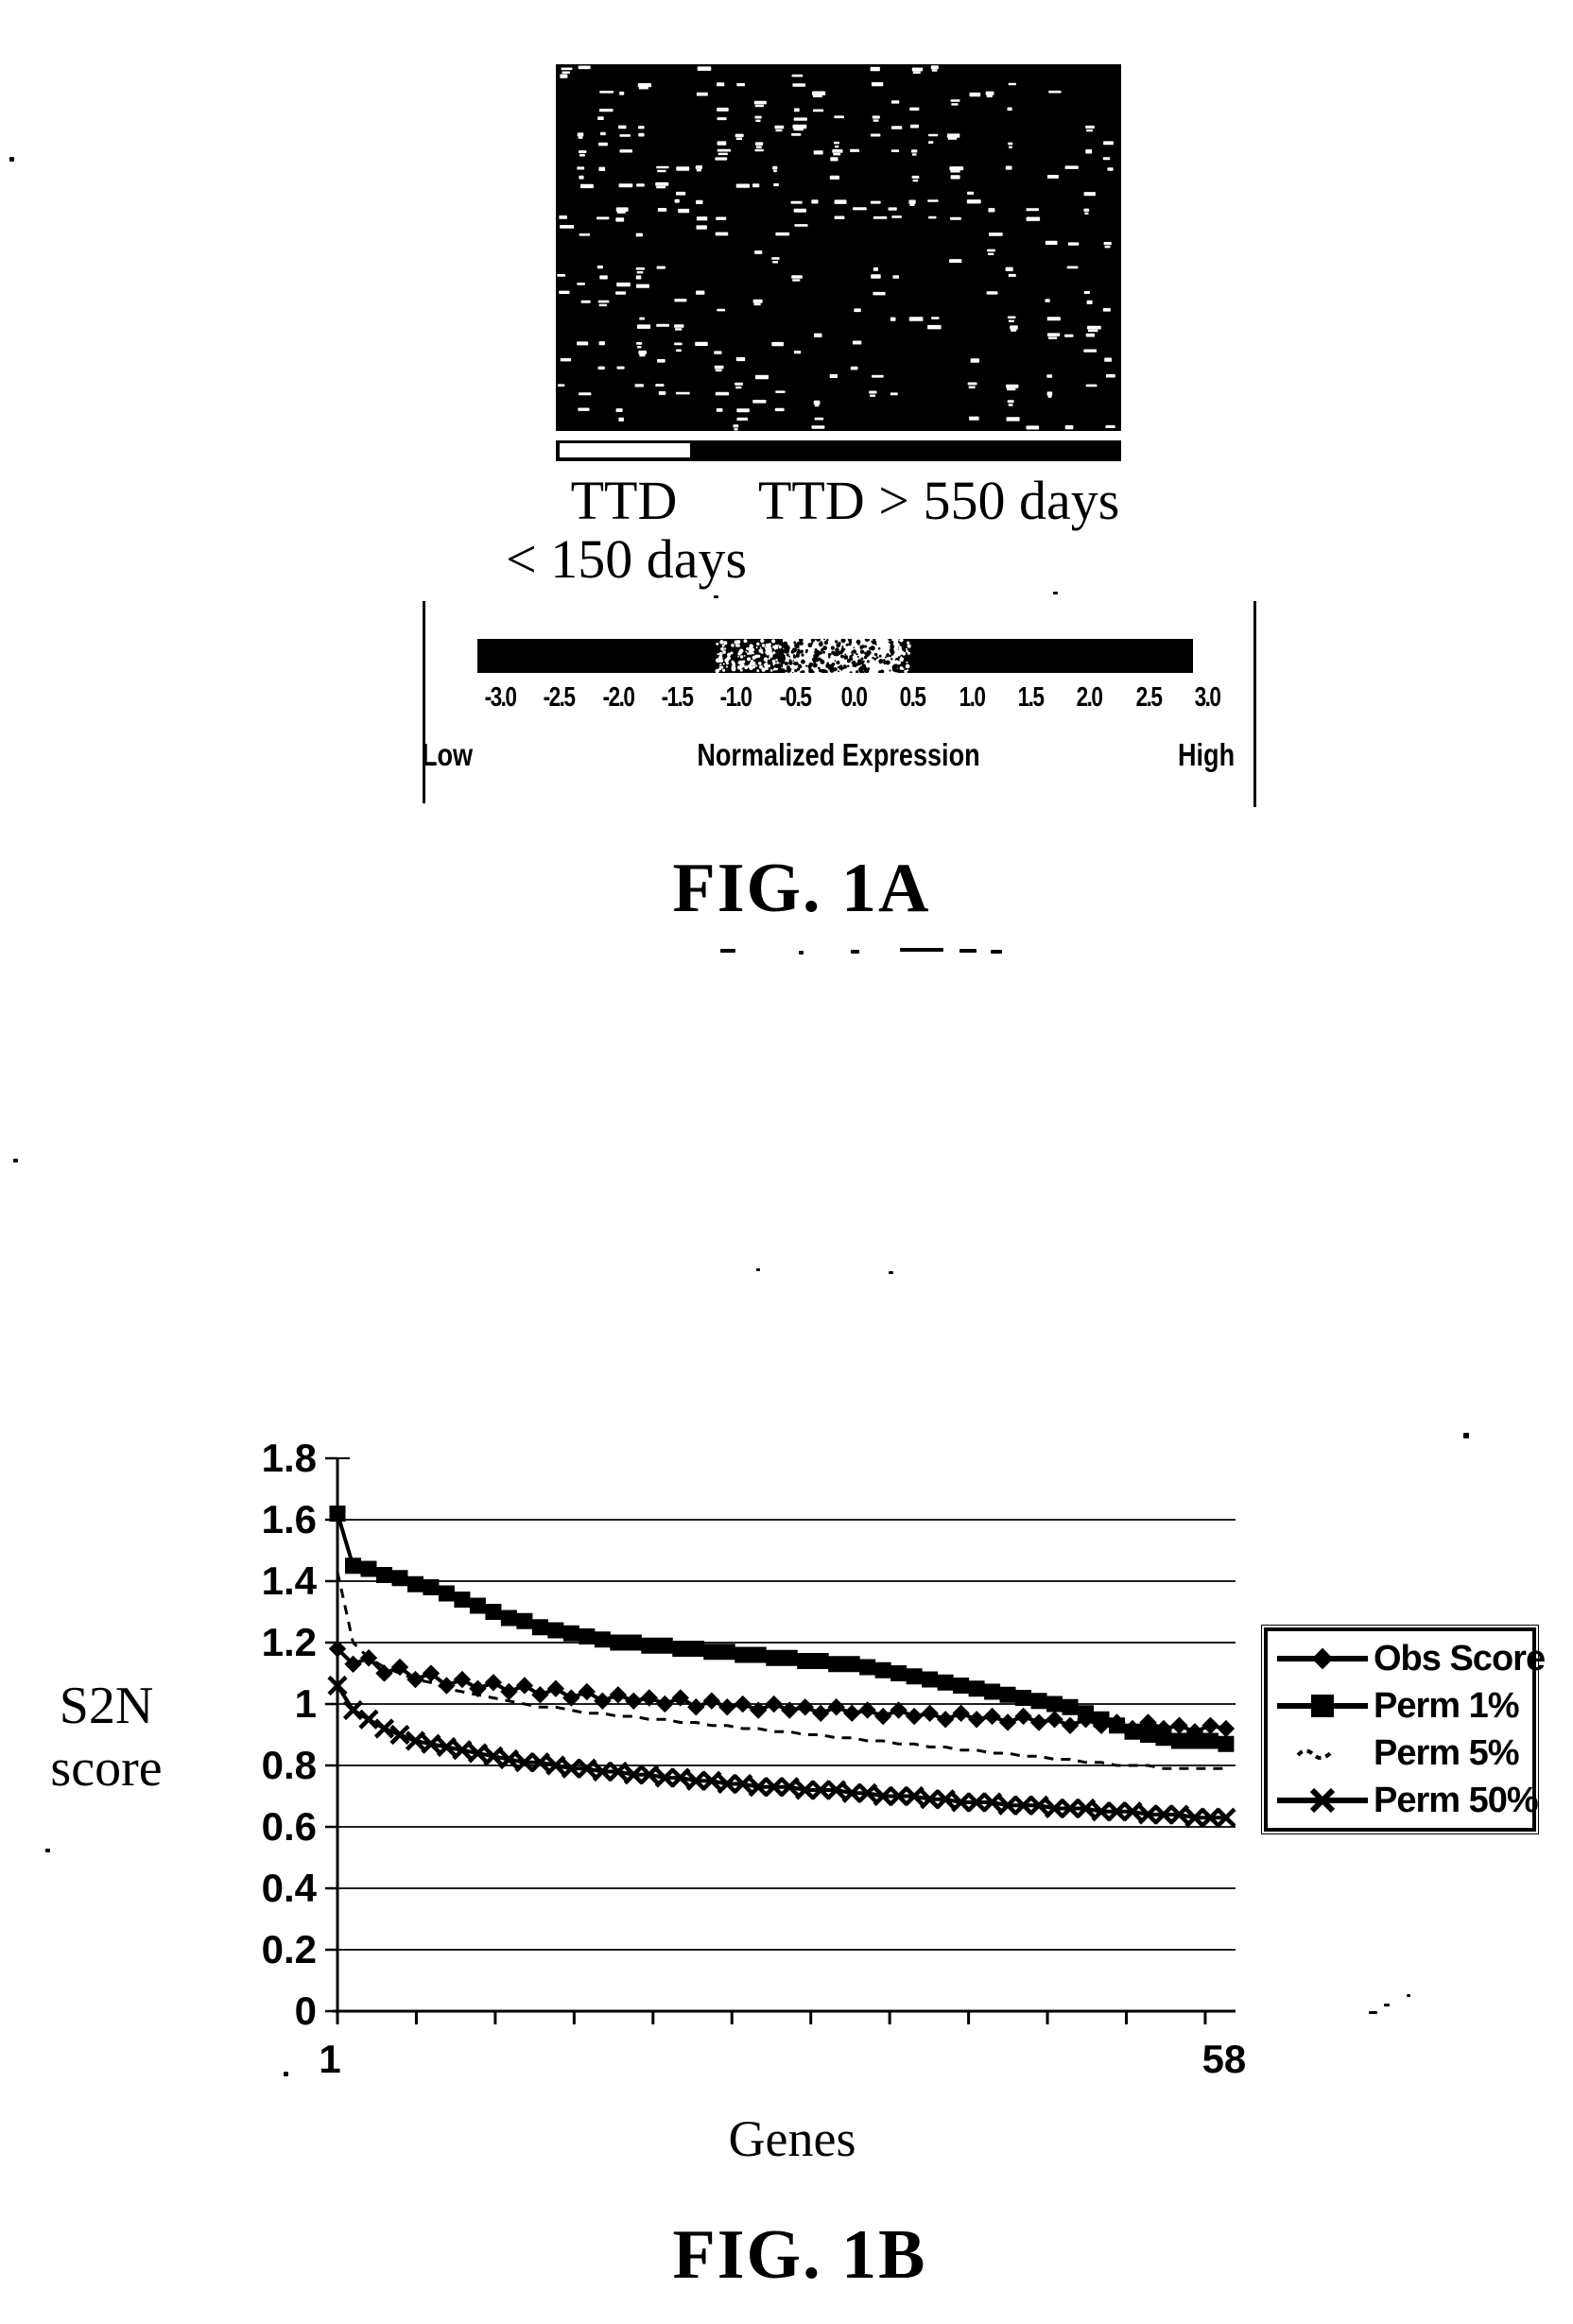 This screenshot has height=2324, width=1573. I want to click on svg-text: 1.4, so click(290, 1581).